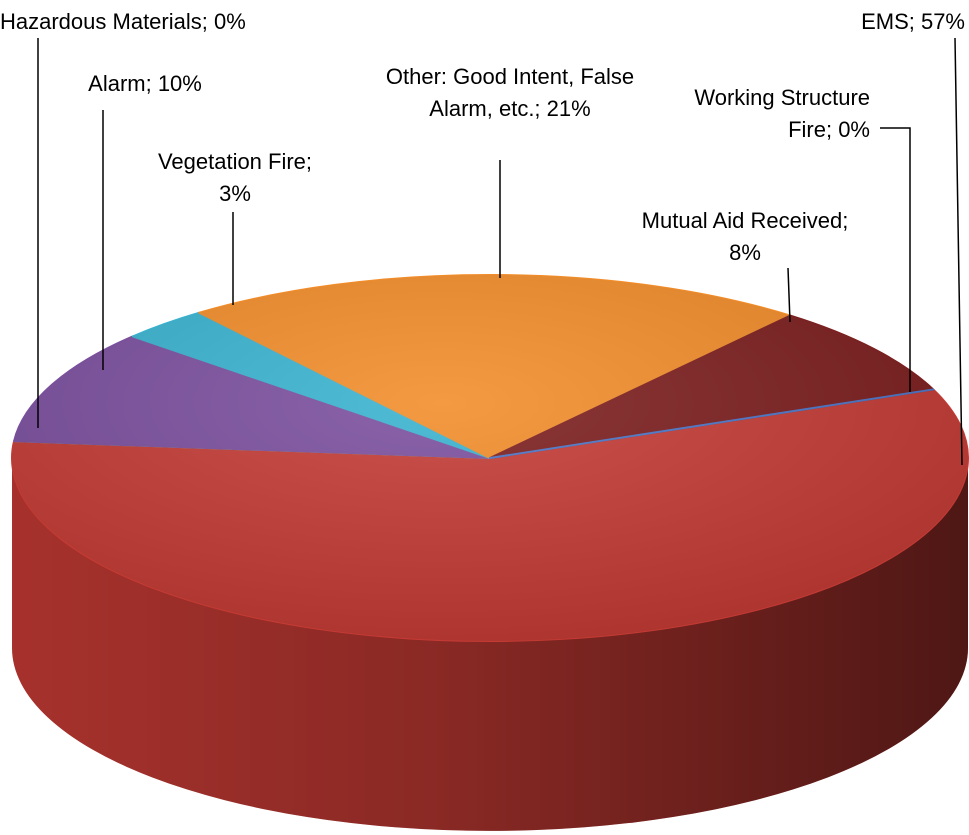  I want to click on data-label: Mutual Aid Received; 8%, so click(745, 236).